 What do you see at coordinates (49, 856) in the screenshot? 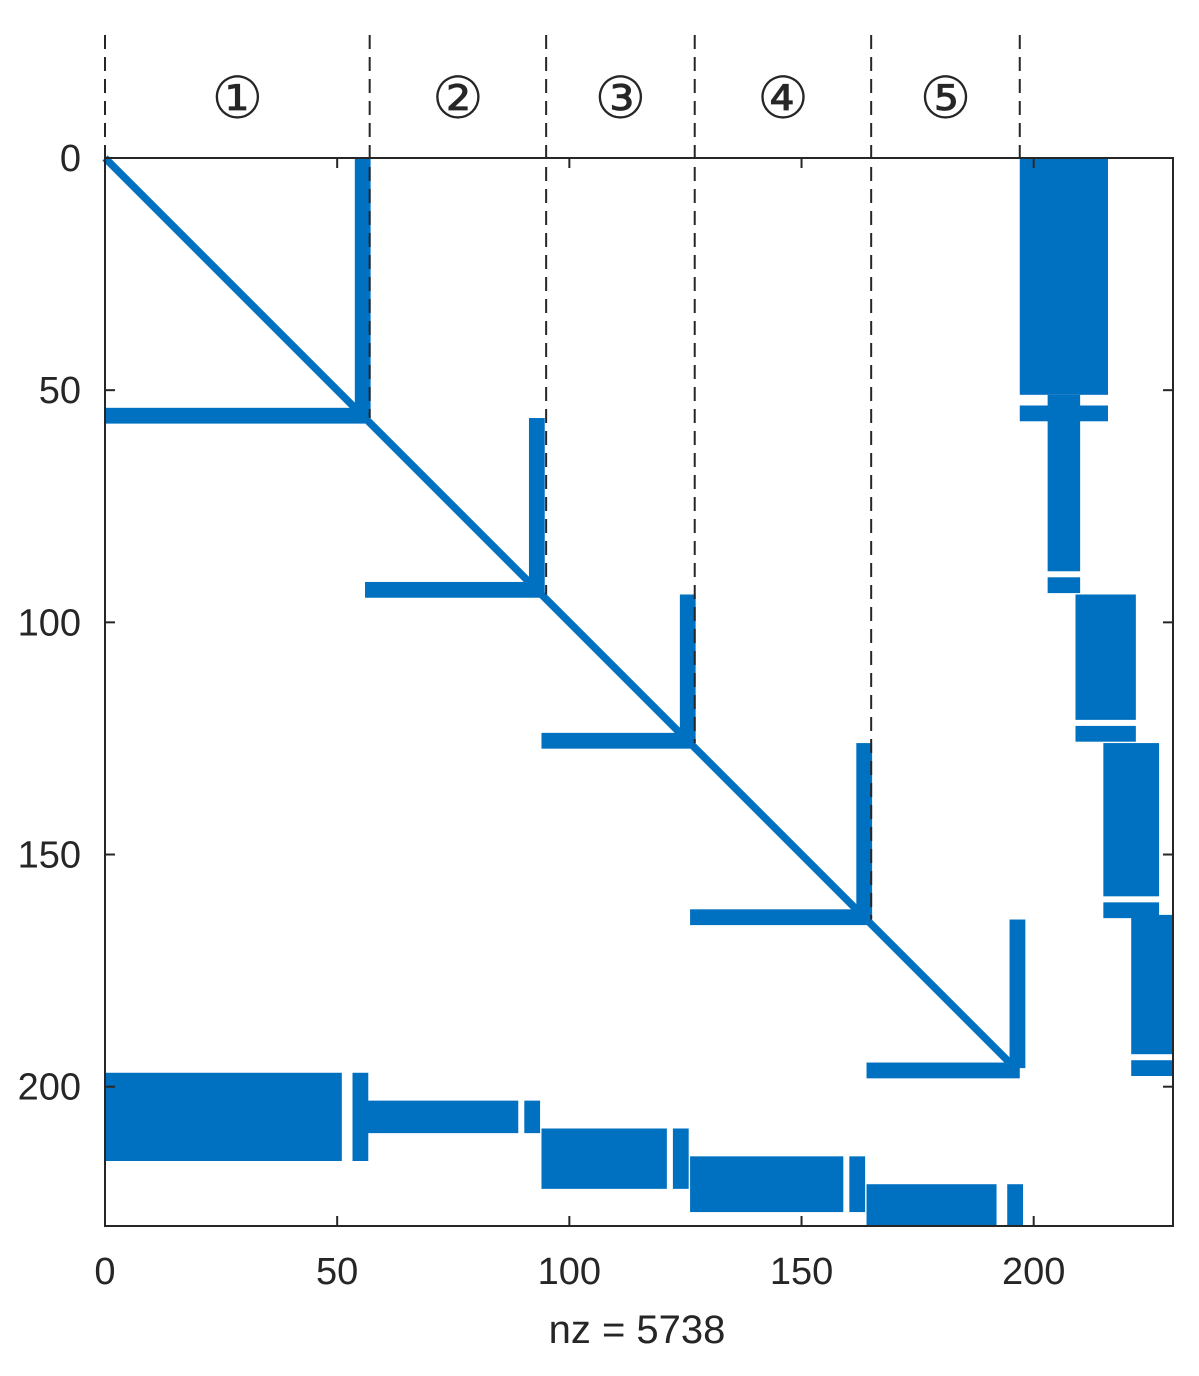
I see `y-tick-label-150: 150` at bounding box center [49, 856].